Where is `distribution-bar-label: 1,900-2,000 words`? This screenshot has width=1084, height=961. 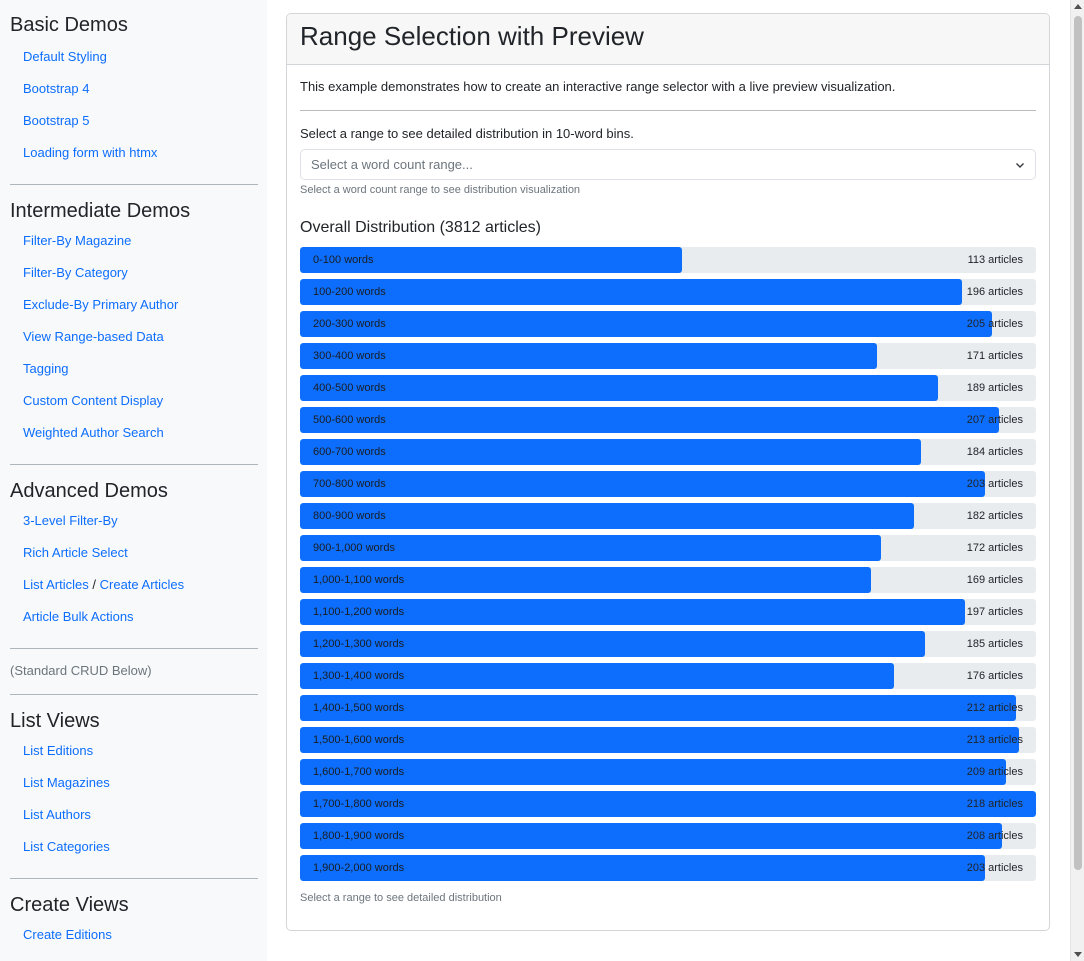 distribution-bar-label: 1,900-2,000 words is located at coordinates (359, 868).